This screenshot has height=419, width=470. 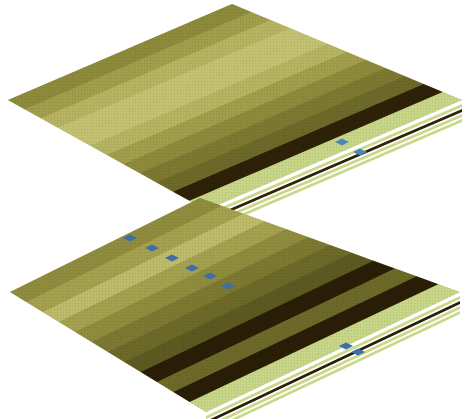 What do you see at coordinates (244, 295) in the screenshot?
I see `lower-slab-water` at bounding box center [244, 295].